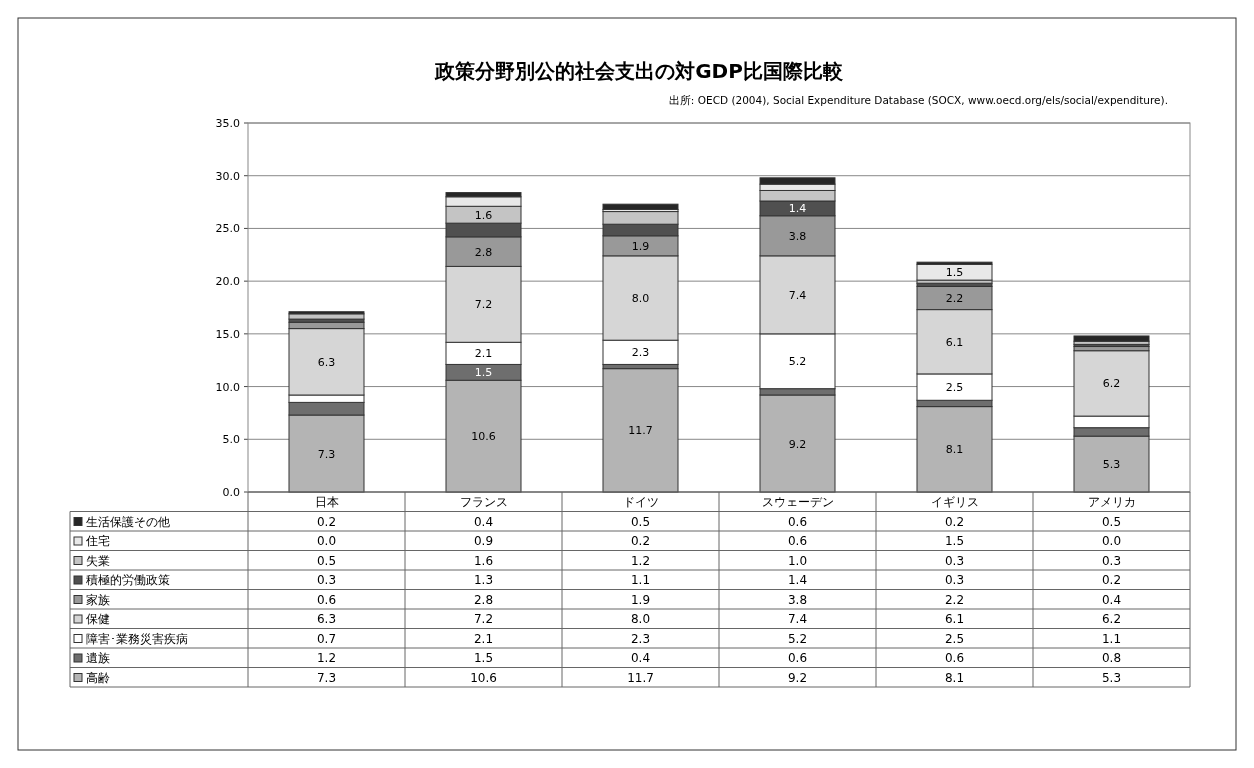 This screenshot has width=1254, height=768. I want to click on legend-label: 高齢, so click(98, 677).